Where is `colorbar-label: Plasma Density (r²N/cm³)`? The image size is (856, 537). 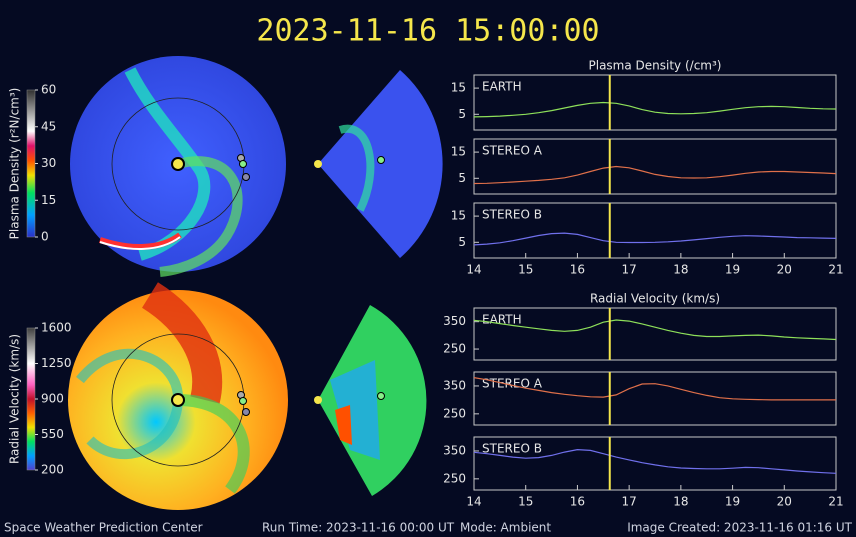 colorbar-label: Plasma Density (r²N/cm³) is located at coordinates (15, 164).